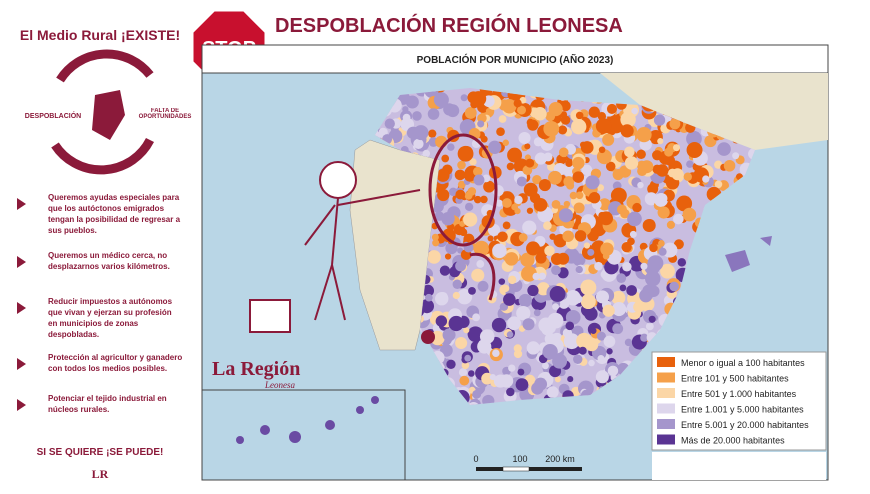 The width and height of the screenshot is (870, 494). Describe the element at coordinates (303, 435) in the screenshot. I see `canary-inset` at that location.